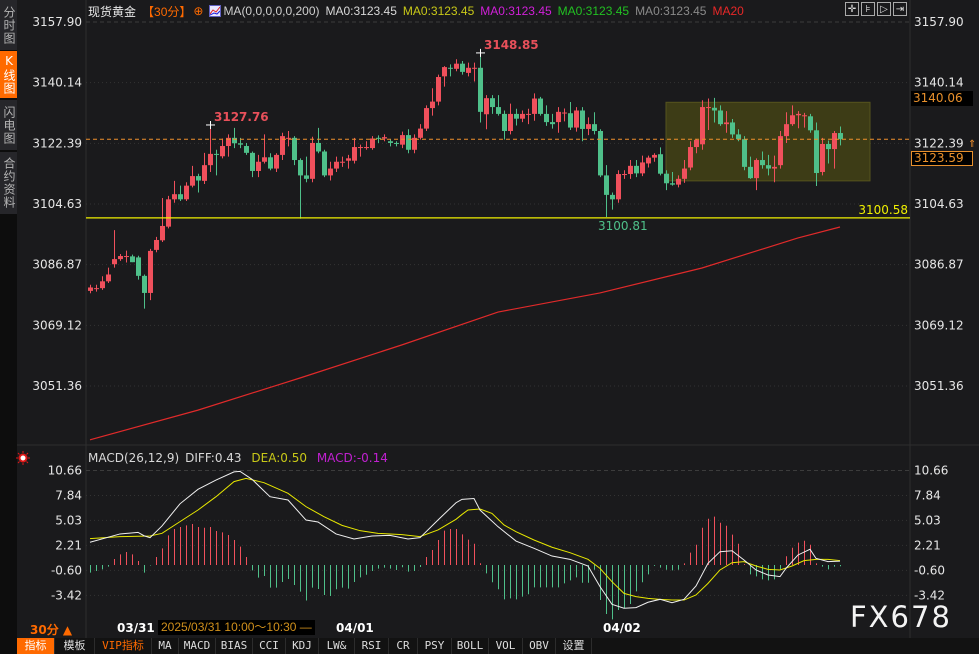 The width and height of the screenshot is (979, 654). What do you see at coordinates (234, 646) in the screenshot?
I see `indicator-bias: BIAS` at bounding box center [234, 646].